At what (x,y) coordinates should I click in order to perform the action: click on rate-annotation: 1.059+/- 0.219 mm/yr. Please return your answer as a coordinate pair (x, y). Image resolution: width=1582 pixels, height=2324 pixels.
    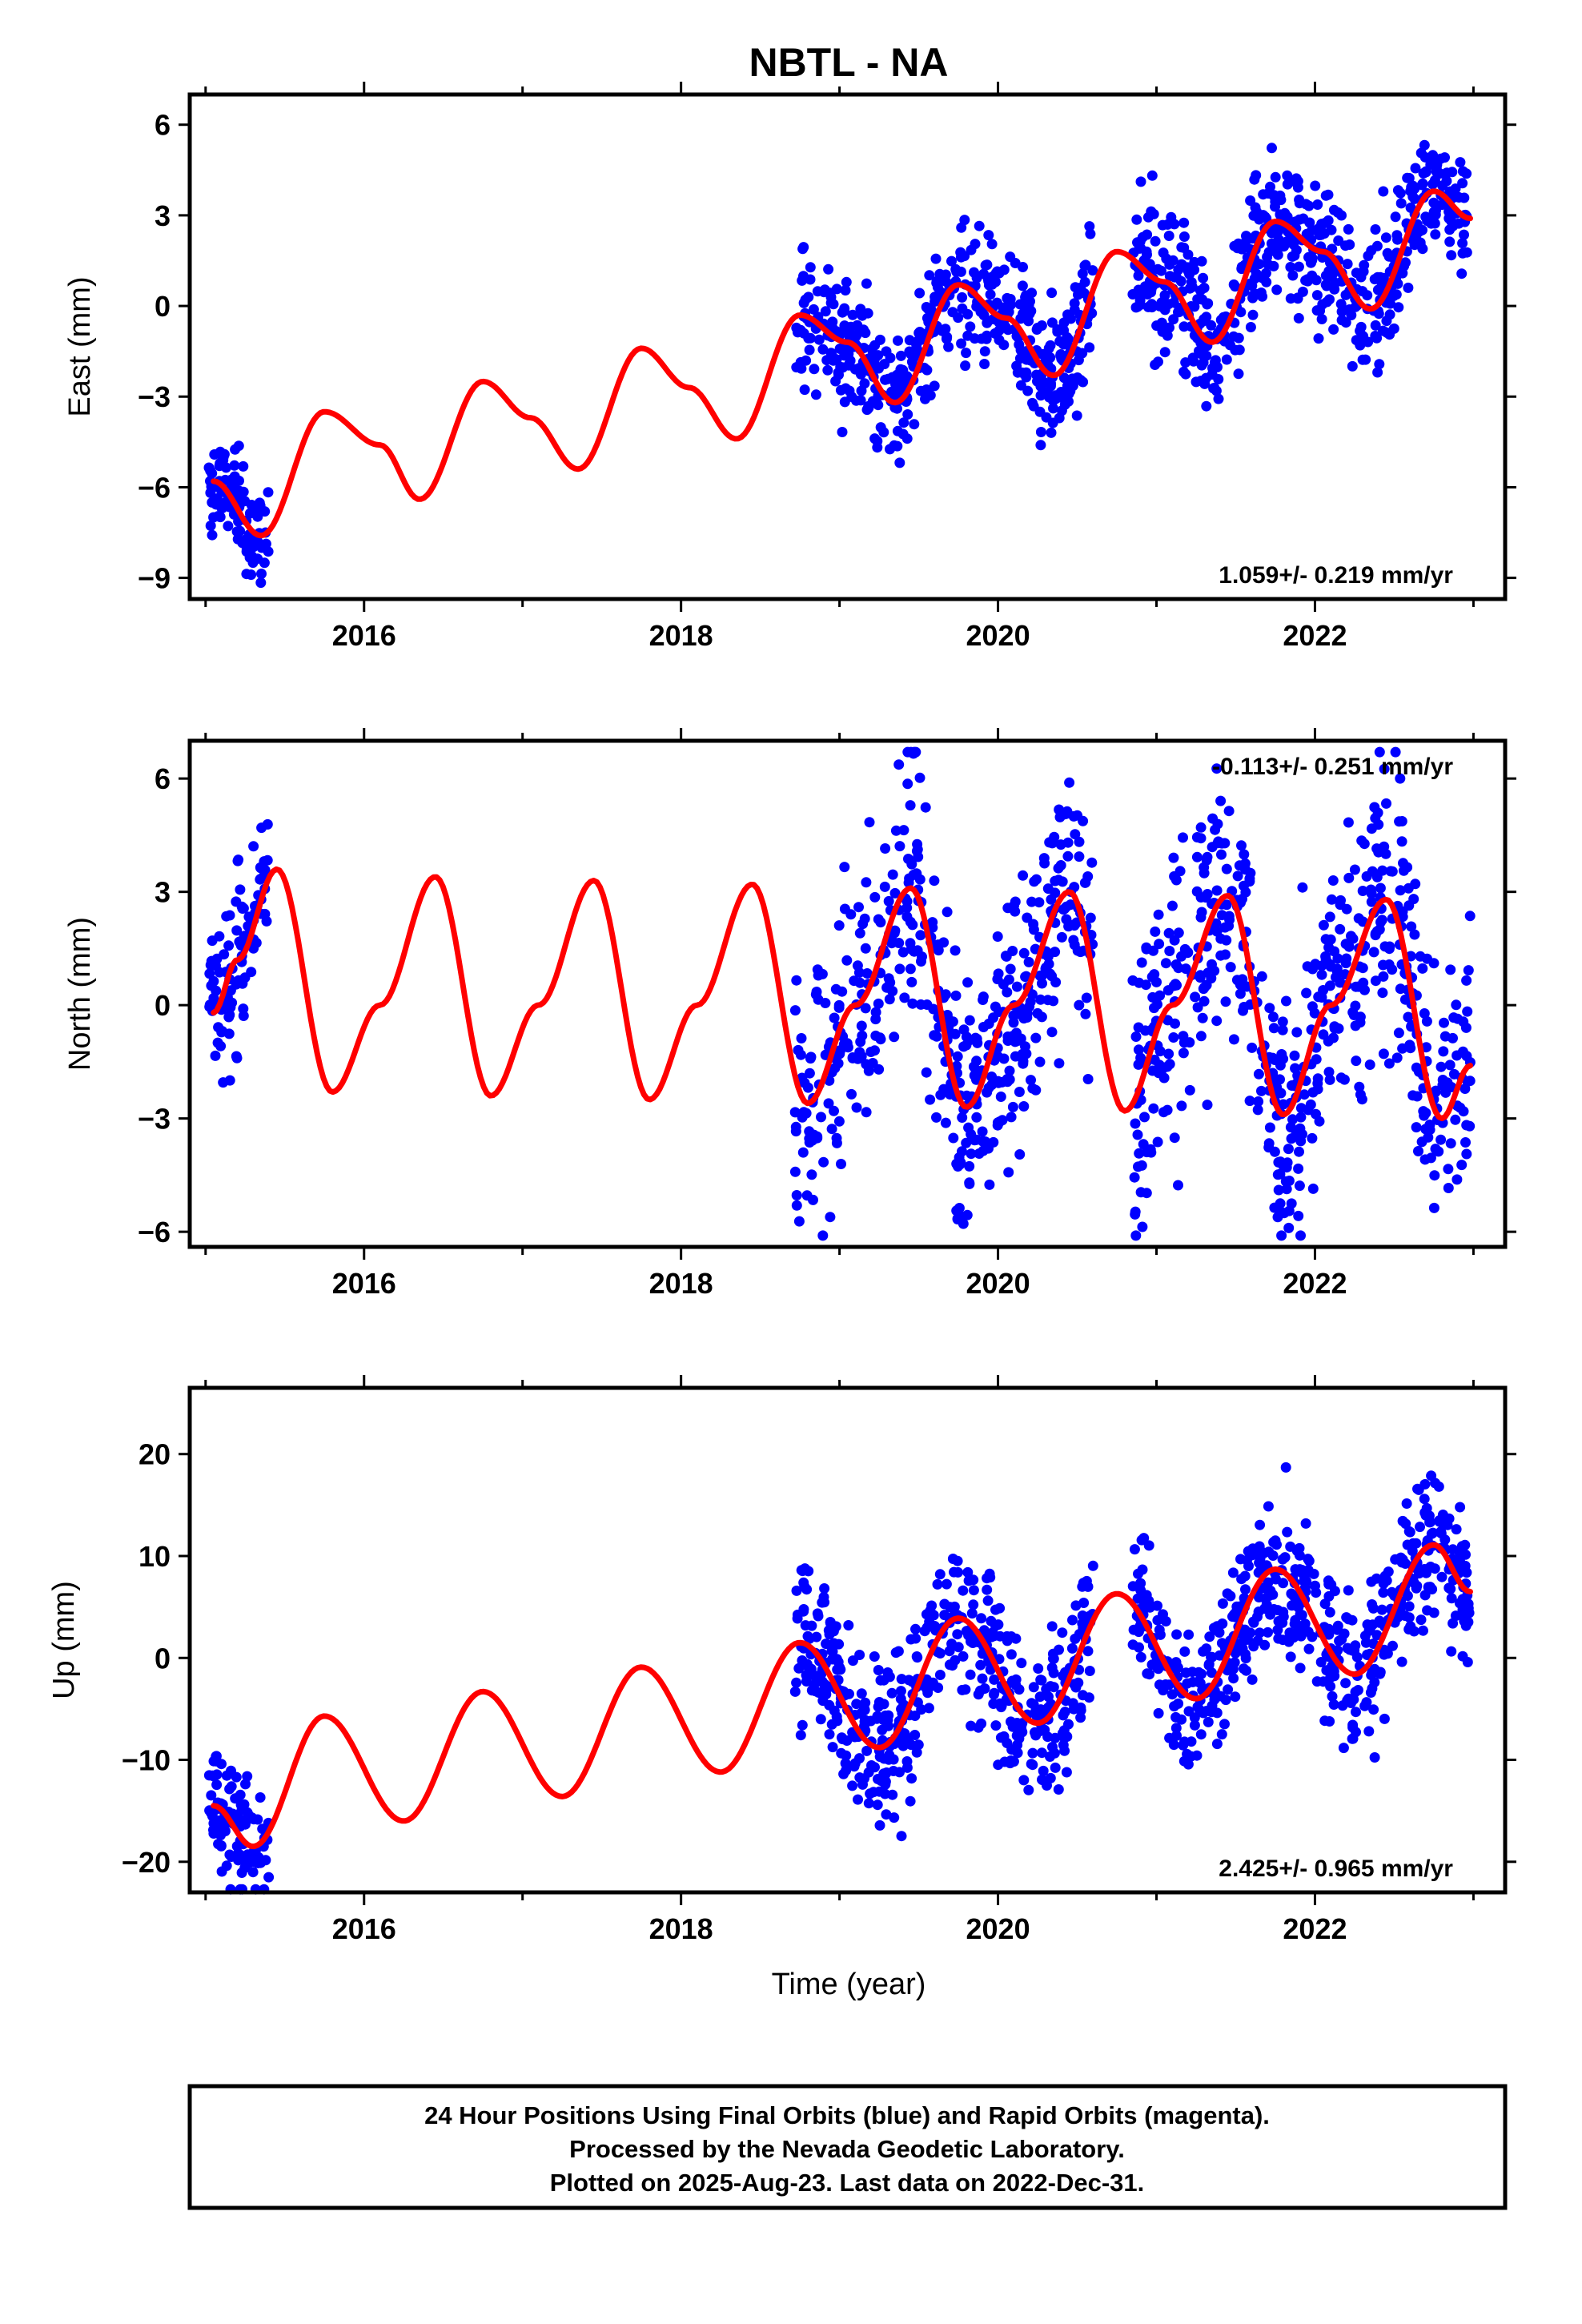
    Looking at the image, I should click on (1336, 575).